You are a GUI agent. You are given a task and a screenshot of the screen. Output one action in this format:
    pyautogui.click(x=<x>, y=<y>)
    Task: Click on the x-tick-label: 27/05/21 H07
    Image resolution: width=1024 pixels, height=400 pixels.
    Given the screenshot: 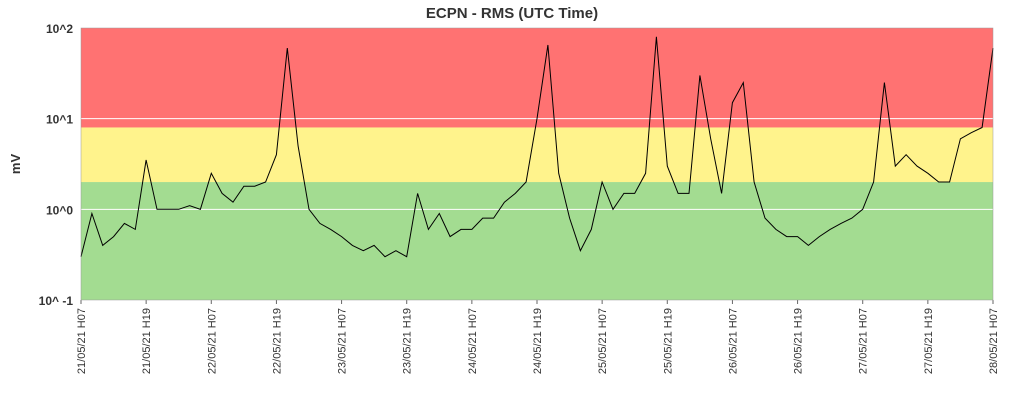 What is the action you would take?
    pyautogui.click(x=864, y=341)
    